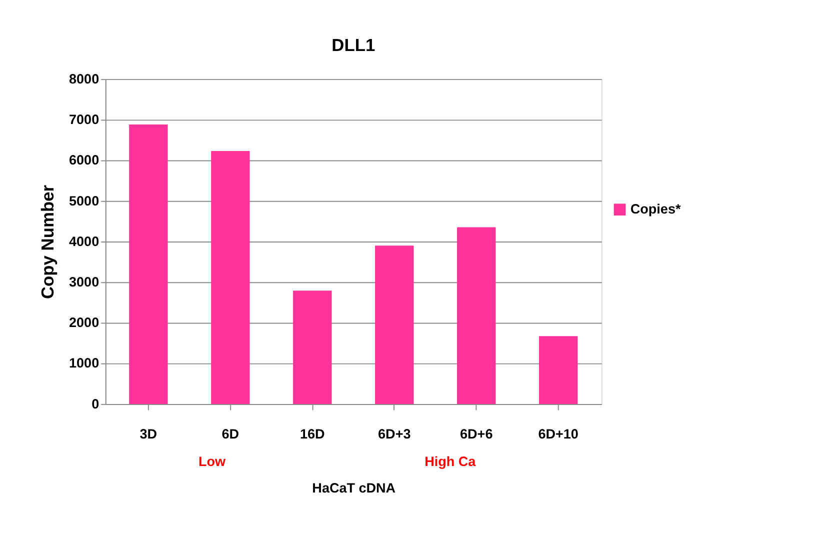 The height and width of the screenshot is (547, 817). I want to click on x-tick-label: 6D, so click(231, 434).